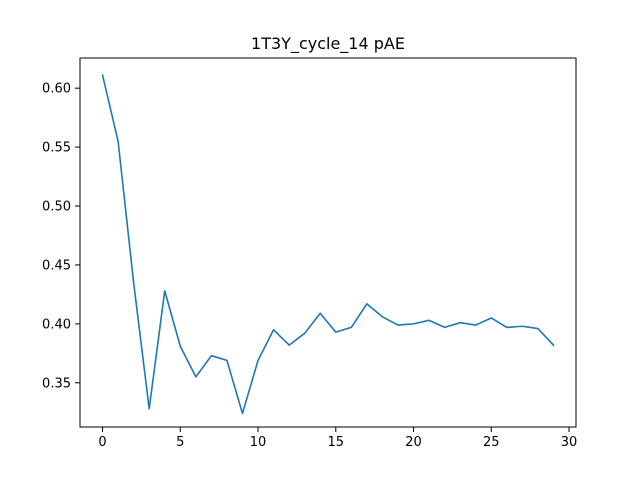  What do you see at coordinates (56, 265) in the screenshot?
I see `y-tick-label: 0.45` at bounding box center [56, 265].